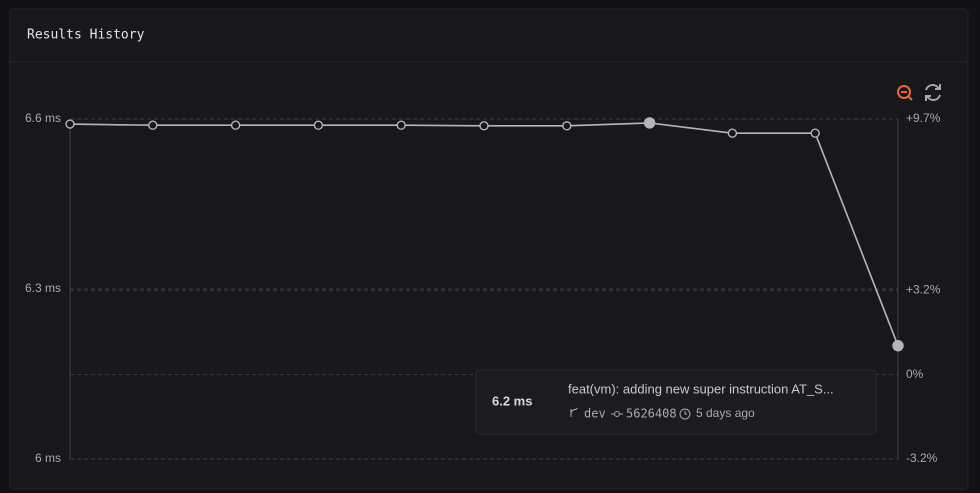  I want to click on clock-icon, so click(685, 414).